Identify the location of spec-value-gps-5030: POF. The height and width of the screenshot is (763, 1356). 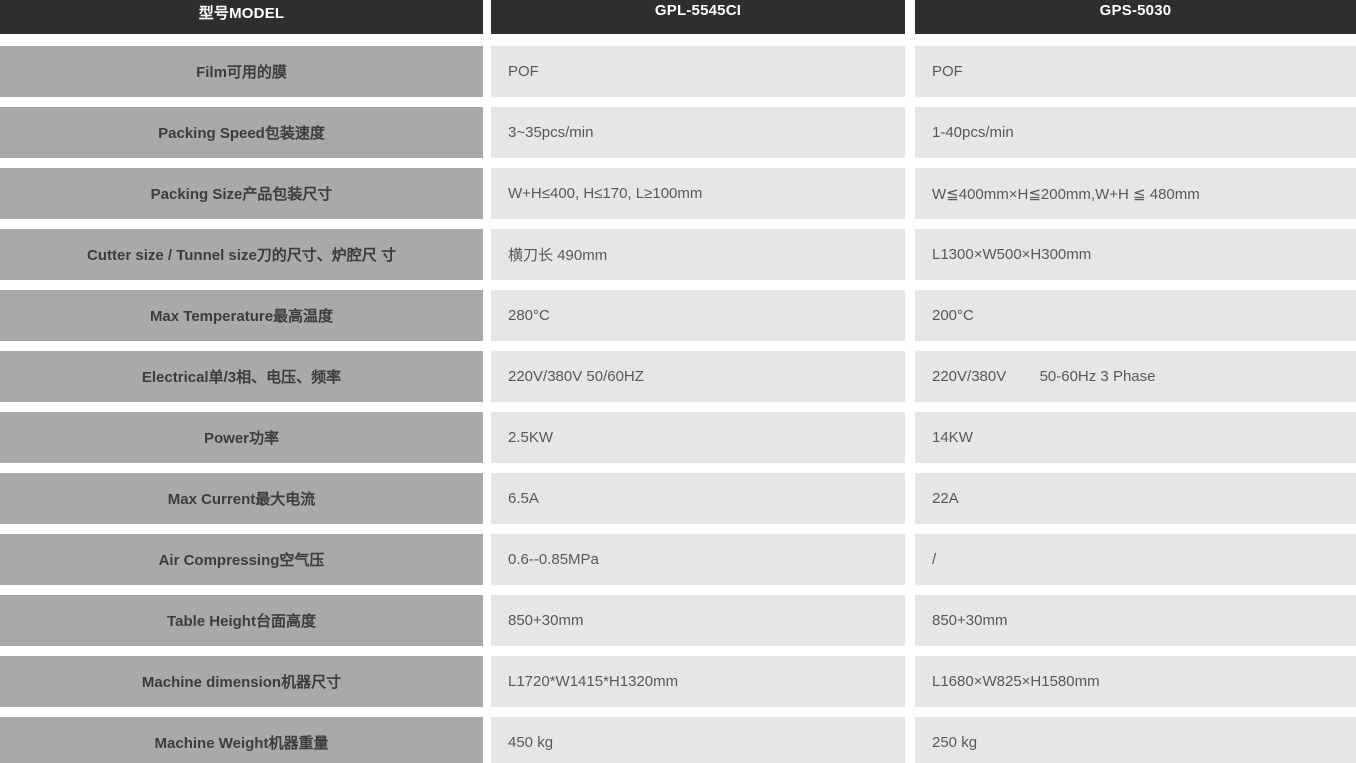
(1135, 71).